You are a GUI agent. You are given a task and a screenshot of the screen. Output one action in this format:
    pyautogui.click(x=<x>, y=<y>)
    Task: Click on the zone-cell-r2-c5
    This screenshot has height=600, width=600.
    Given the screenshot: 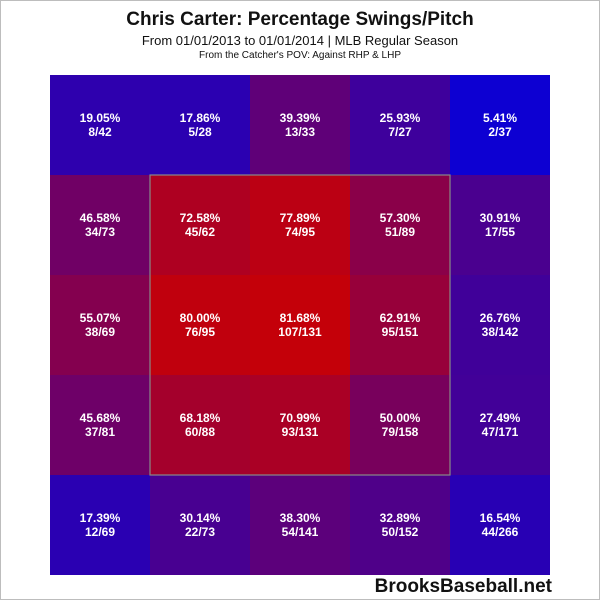 What is the action you would take?
    pyautogui.click(x=500, y=225)
    